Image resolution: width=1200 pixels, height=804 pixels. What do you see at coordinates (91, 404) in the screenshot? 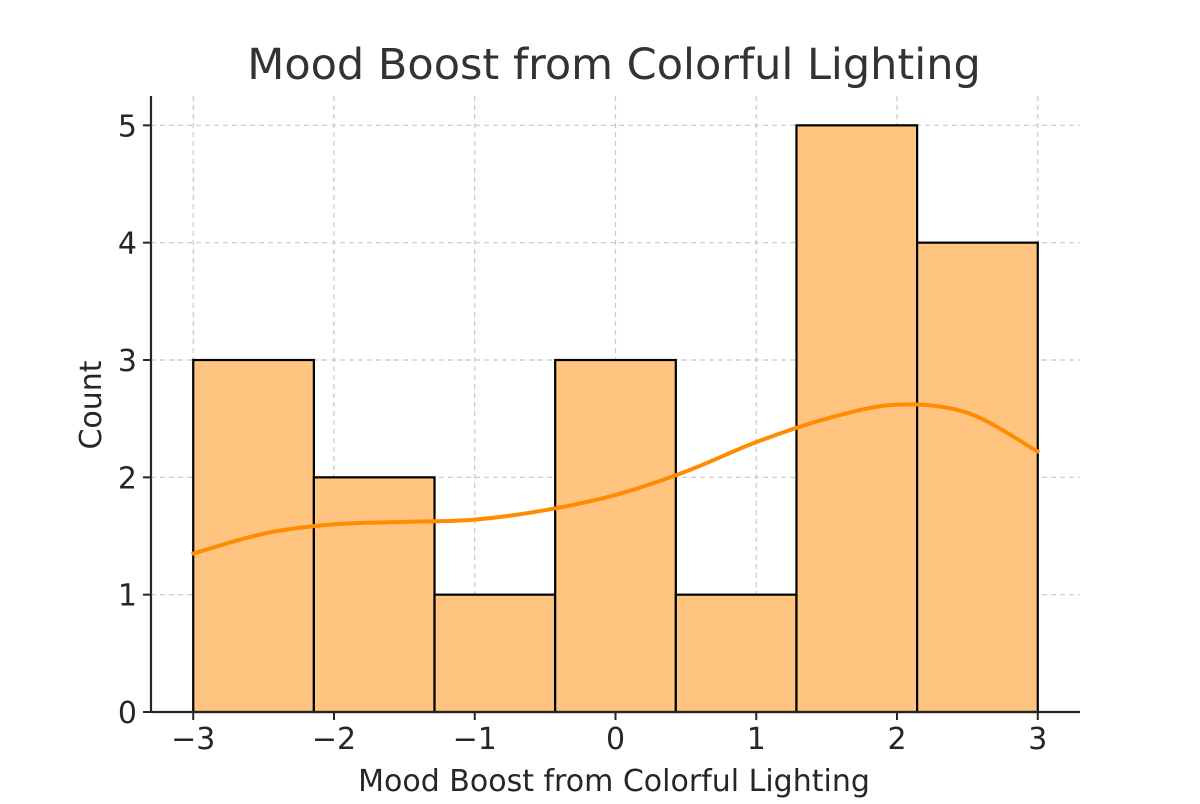
I see `y-axis-label: Count` at bounding box center [91, 404].